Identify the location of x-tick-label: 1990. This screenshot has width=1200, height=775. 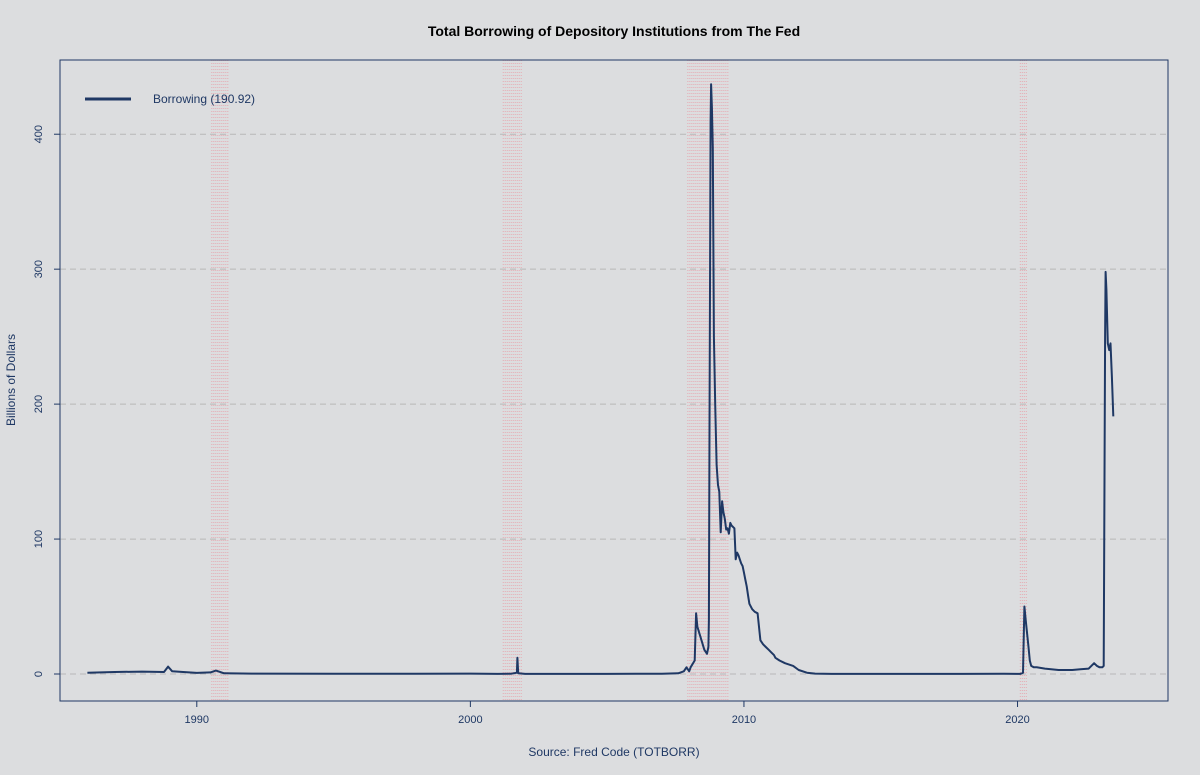
(197, 720).